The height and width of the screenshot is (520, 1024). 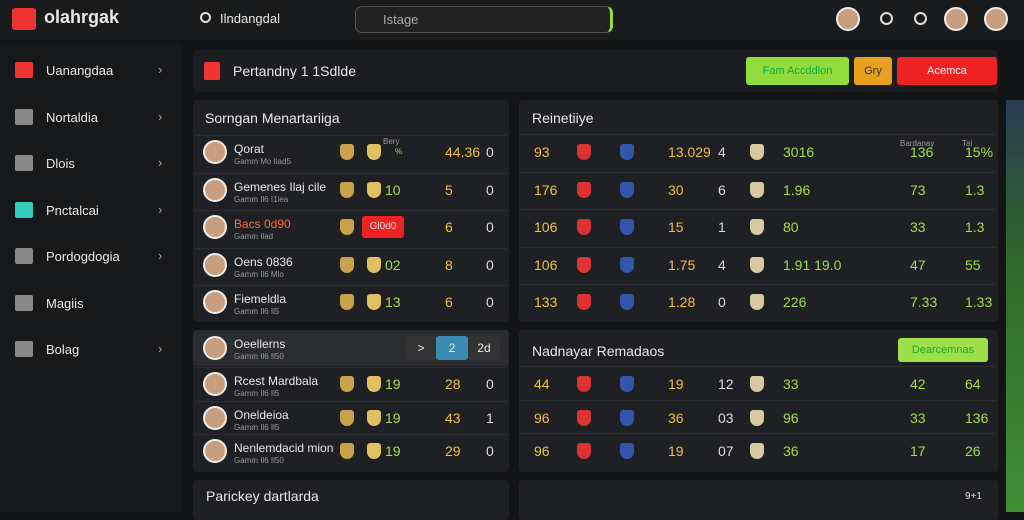 I want to click on cell: 93, so click(x=542, y=152).